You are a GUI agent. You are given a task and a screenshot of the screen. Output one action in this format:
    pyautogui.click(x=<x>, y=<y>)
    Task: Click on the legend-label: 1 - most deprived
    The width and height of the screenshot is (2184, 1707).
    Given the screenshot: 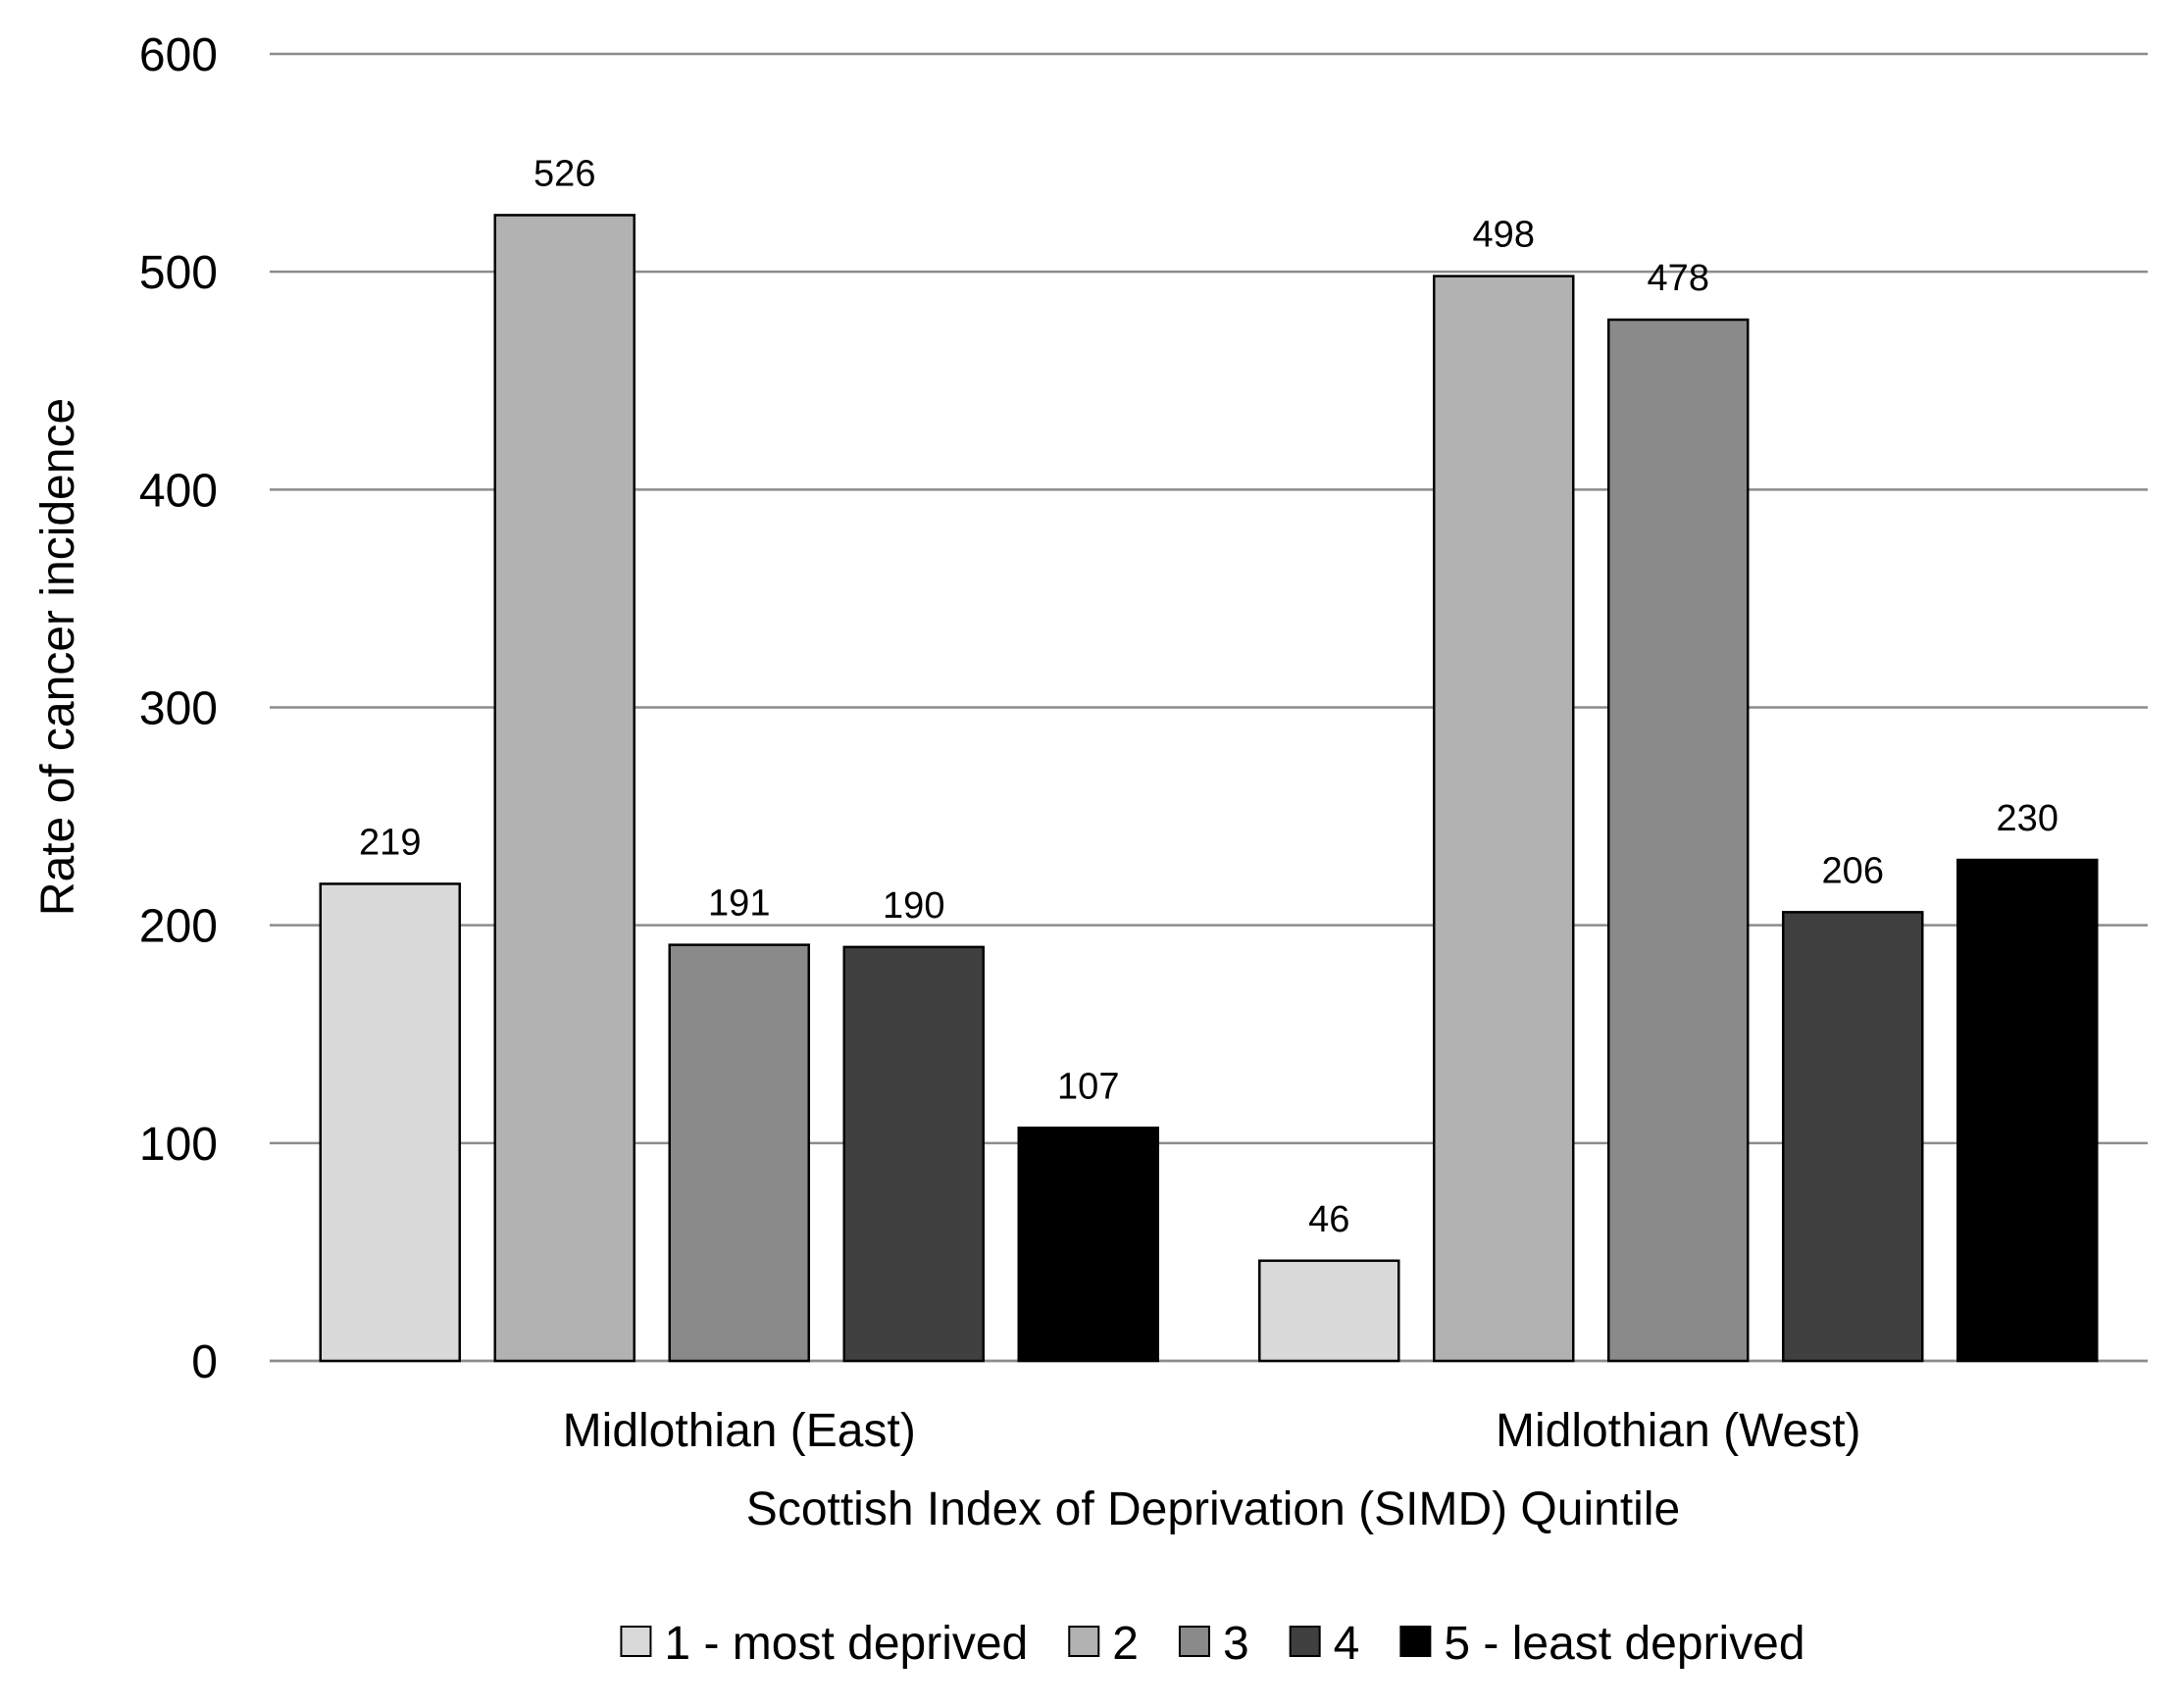 What is the action you would take?
    pyautogui.click(x=846, y=1644)
    